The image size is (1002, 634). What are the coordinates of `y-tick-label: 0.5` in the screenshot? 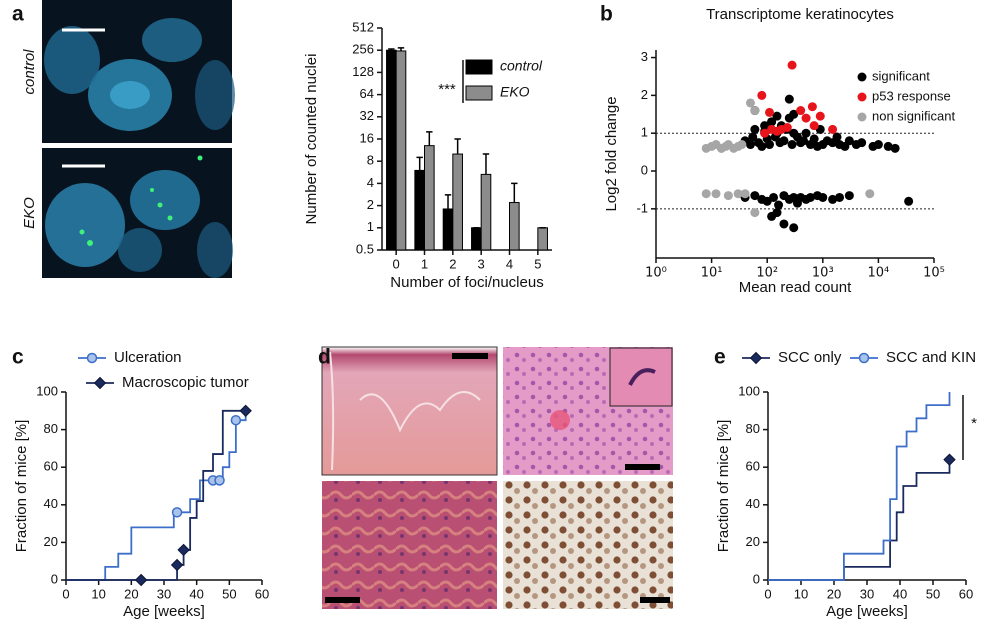 It's located at (365, 248).